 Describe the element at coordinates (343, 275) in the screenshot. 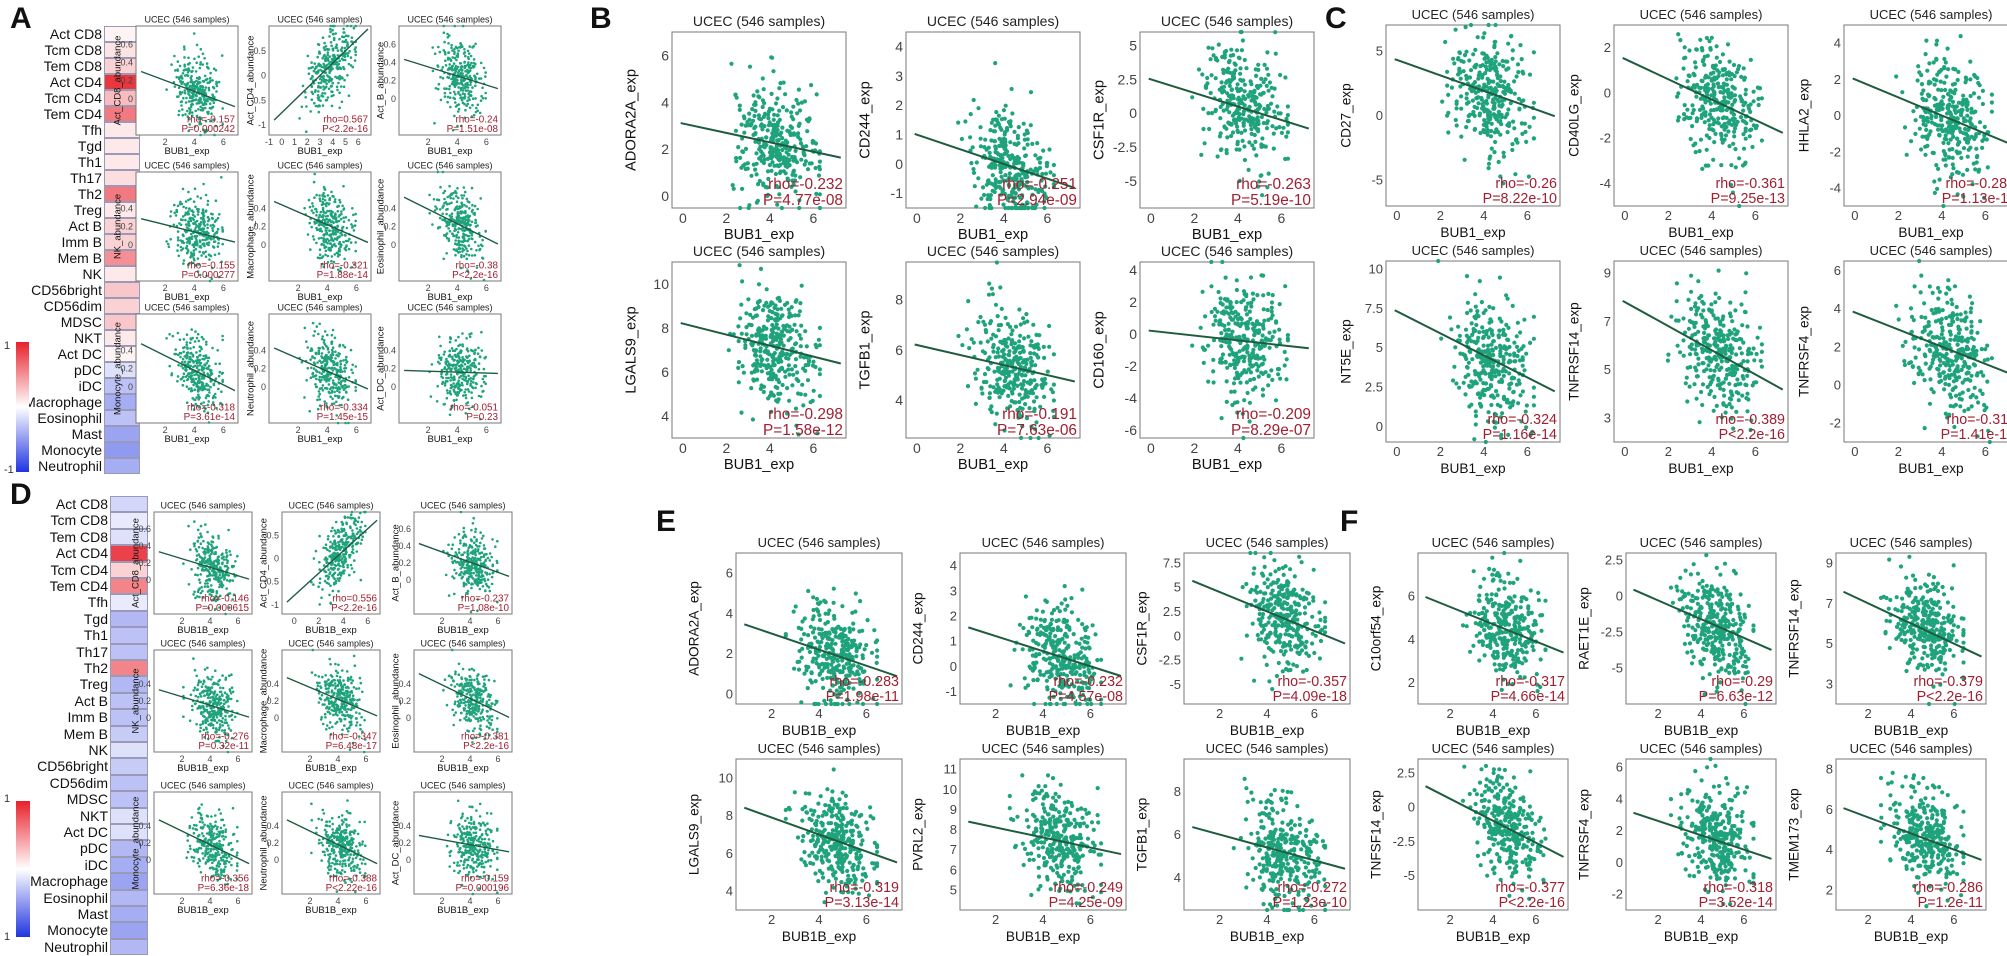

I see `p-value-annotation: P=1.88e-14` at that location.